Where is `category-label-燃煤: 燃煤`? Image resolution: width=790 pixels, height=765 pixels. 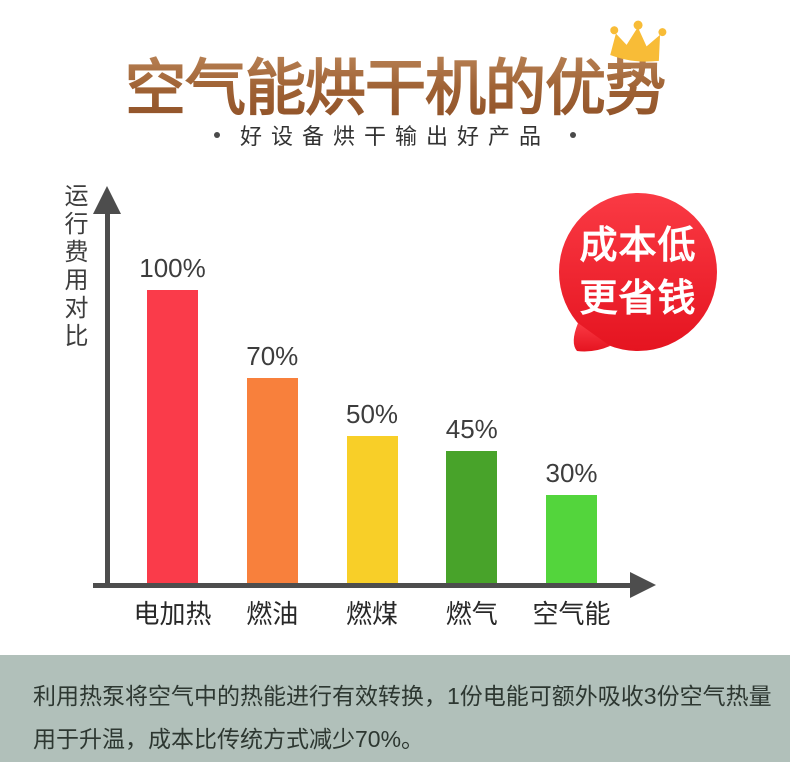 category-label-燃煤: 燃煤 is located at coordinates (372, 614).